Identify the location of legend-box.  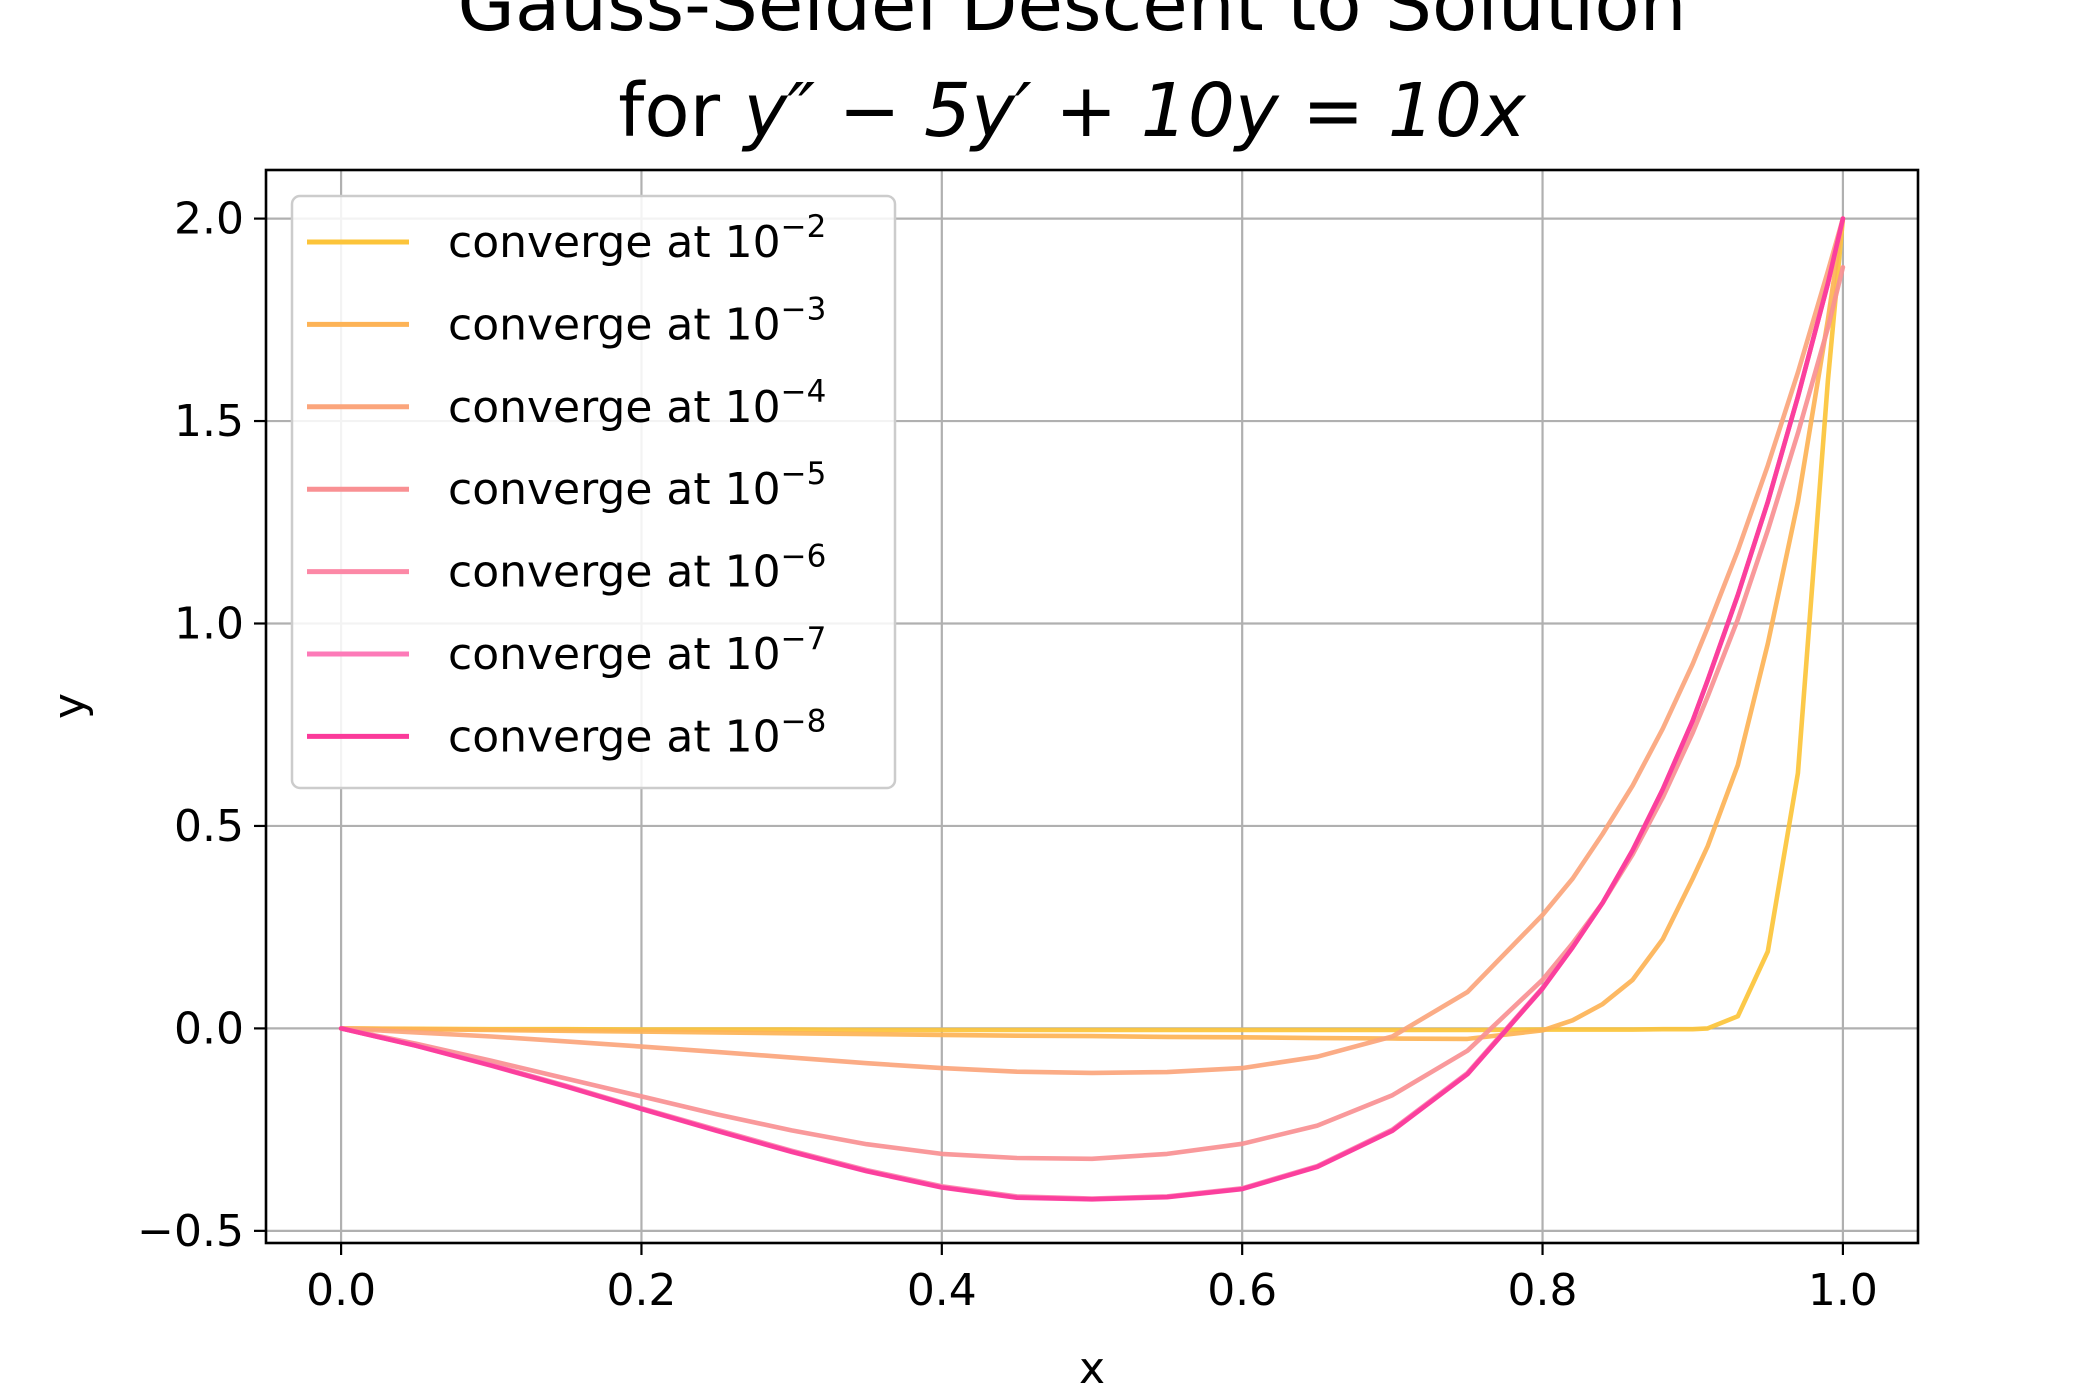
(593, 492).